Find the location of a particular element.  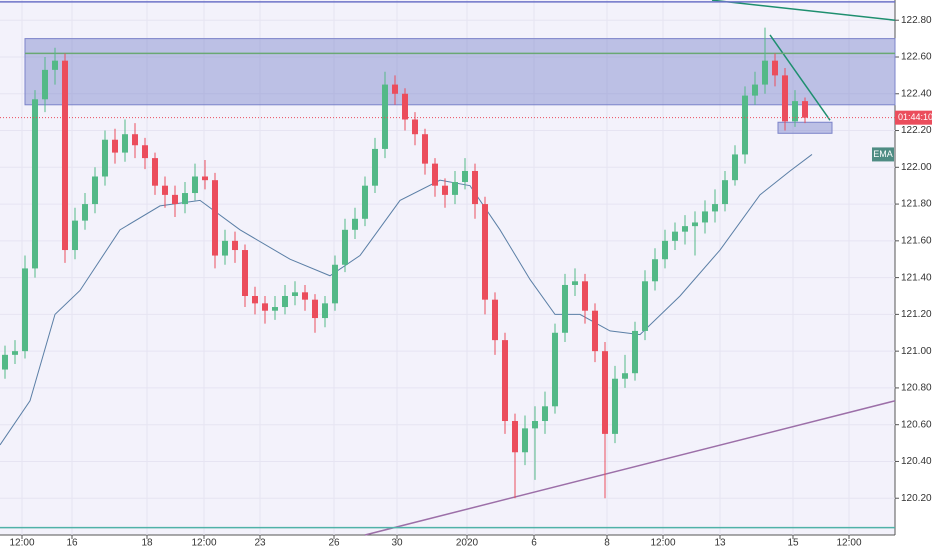

x-tick-label: 2020 is located at coordinates (467, 543).